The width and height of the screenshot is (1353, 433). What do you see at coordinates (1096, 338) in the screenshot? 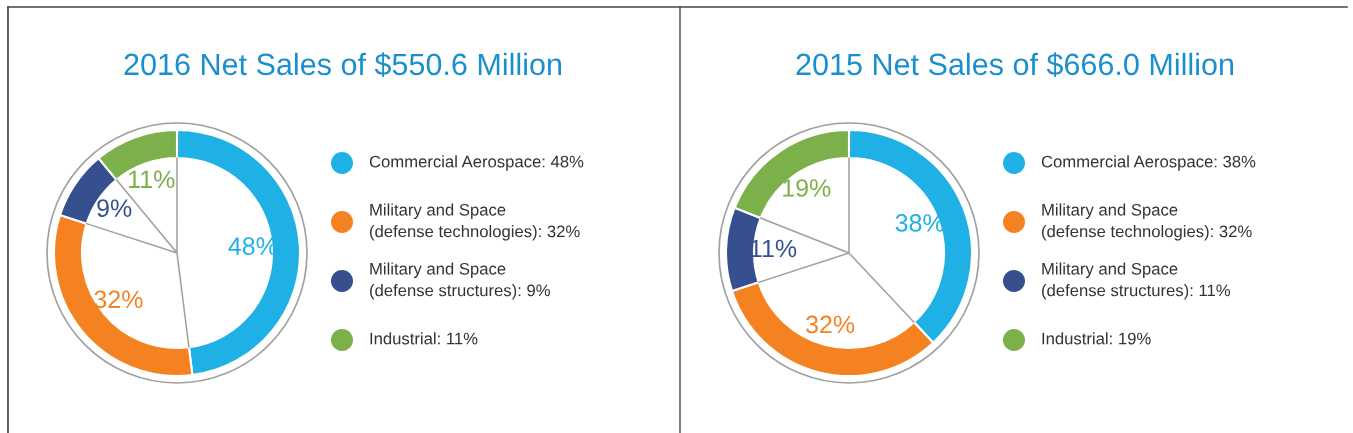
I see `legend-label: Industrial: 19%` at bounding box center [1096, 338].